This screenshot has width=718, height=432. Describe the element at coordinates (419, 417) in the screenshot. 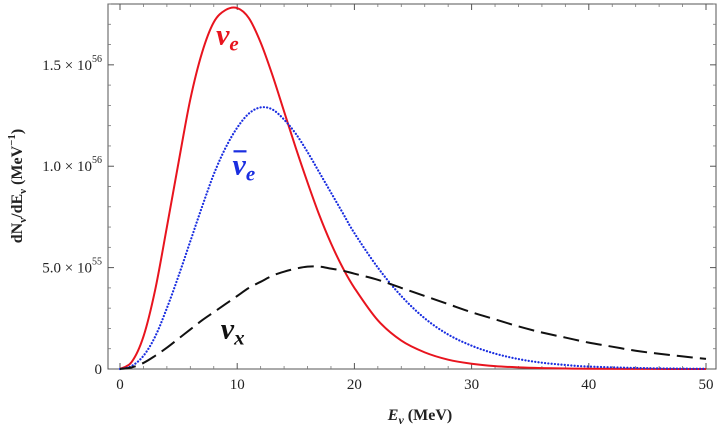

I see `x-axis-title: Eν (MeV)` at that location.